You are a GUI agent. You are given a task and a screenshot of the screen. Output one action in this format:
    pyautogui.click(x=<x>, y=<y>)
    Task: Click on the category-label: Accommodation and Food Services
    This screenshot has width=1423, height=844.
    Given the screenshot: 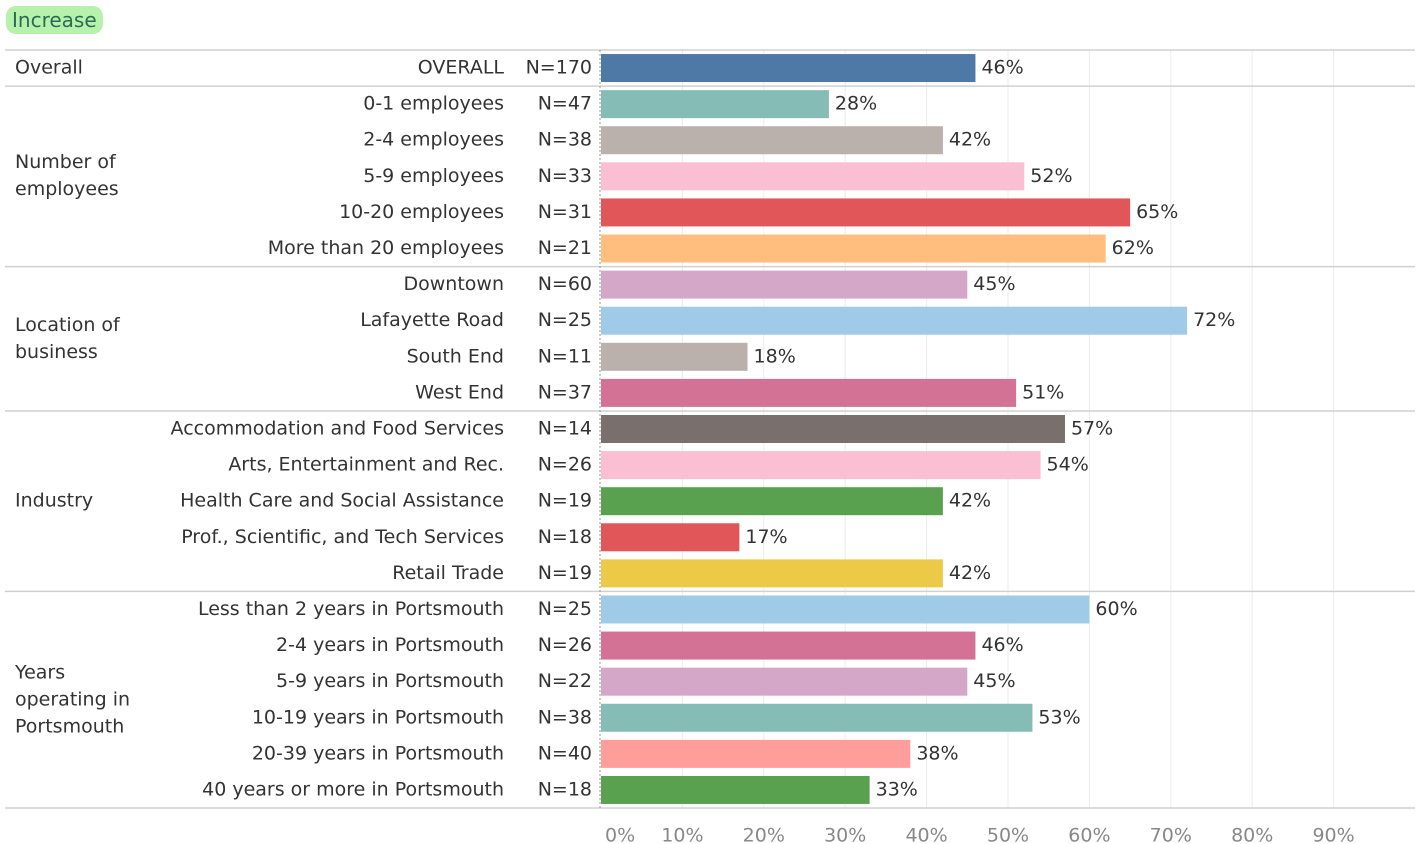 What is the action you would take?
    pyautogui.click(x=337, y=429)
    